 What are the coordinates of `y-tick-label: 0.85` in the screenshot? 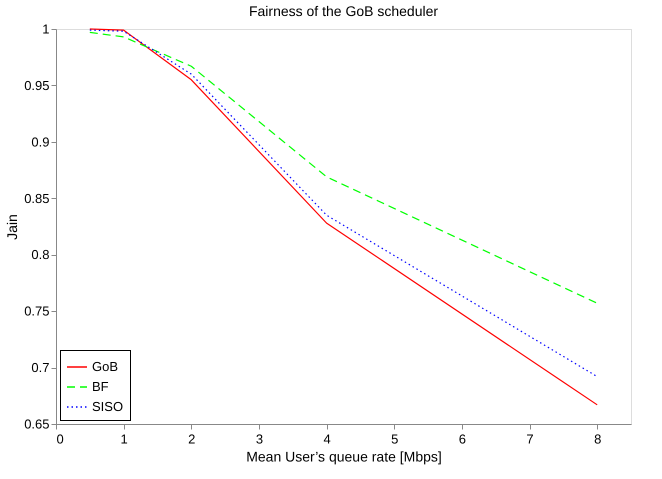 It's located at (37, 198).